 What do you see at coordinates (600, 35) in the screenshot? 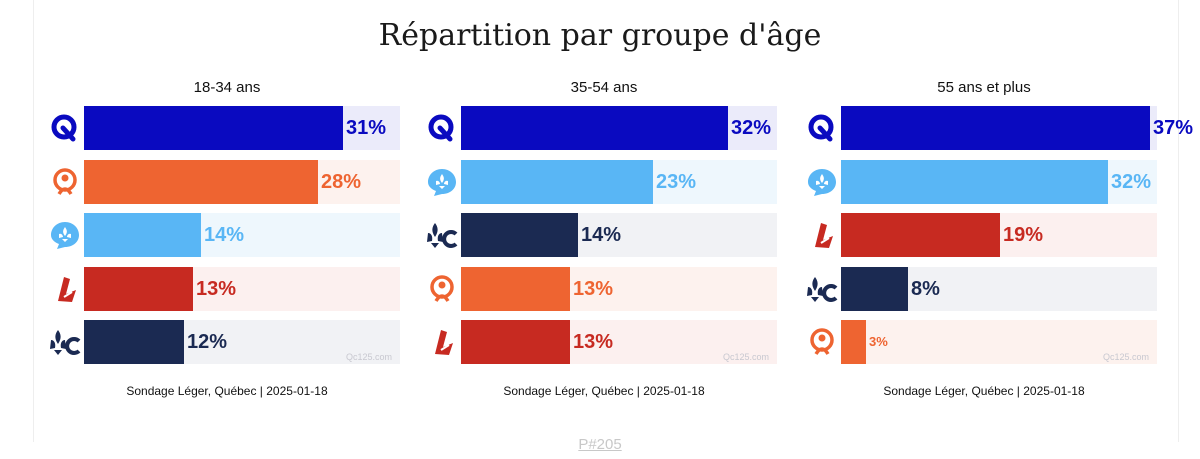
I see `chart-title: Répartition par groupe d'âge` at bounding box center [600, 35].